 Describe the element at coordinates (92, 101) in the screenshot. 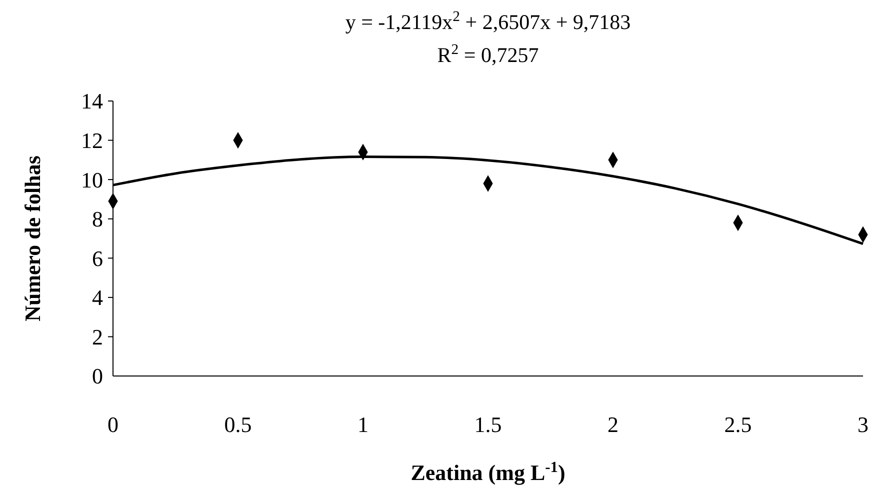

I see `y-tick-label: 14` at that location.